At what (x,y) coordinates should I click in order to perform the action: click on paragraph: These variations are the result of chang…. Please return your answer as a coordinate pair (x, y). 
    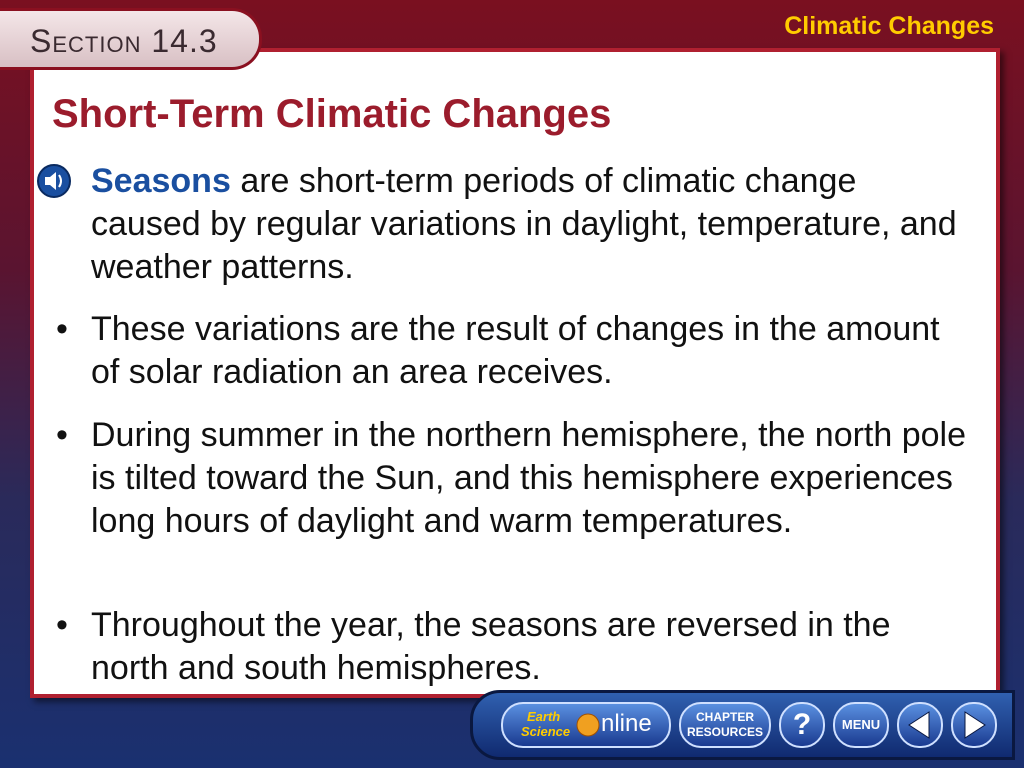
    Looking at the image, I should click on (515, 350).